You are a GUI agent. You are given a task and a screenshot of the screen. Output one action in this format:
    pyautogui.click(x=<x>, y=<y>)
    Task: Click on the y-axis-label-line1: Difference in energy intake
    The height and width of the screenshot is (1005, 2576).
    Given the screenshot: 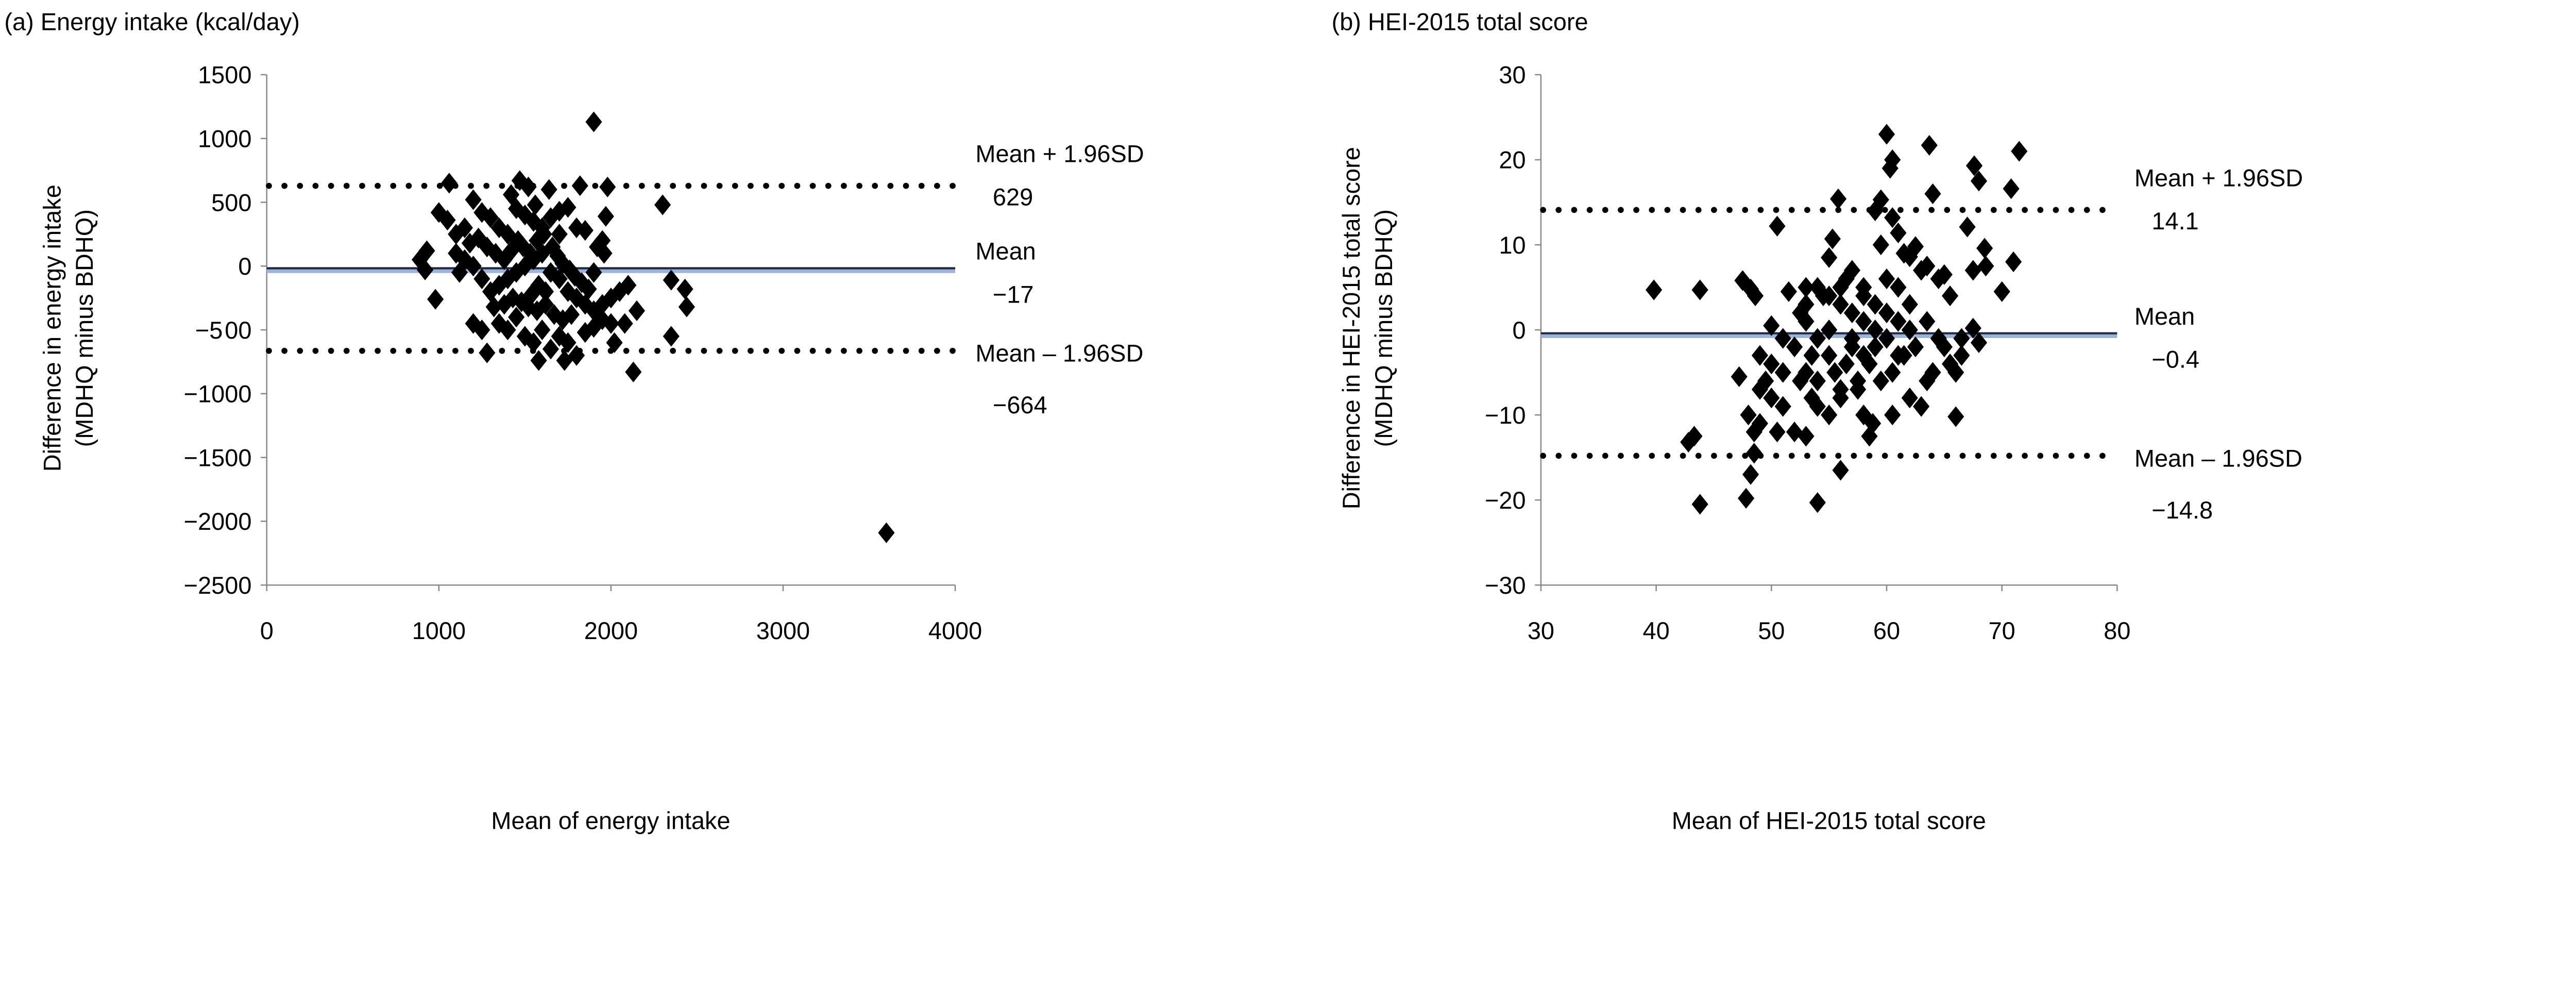 What is the action you would take?
    pyautogui.click(x=52, y=328)
    